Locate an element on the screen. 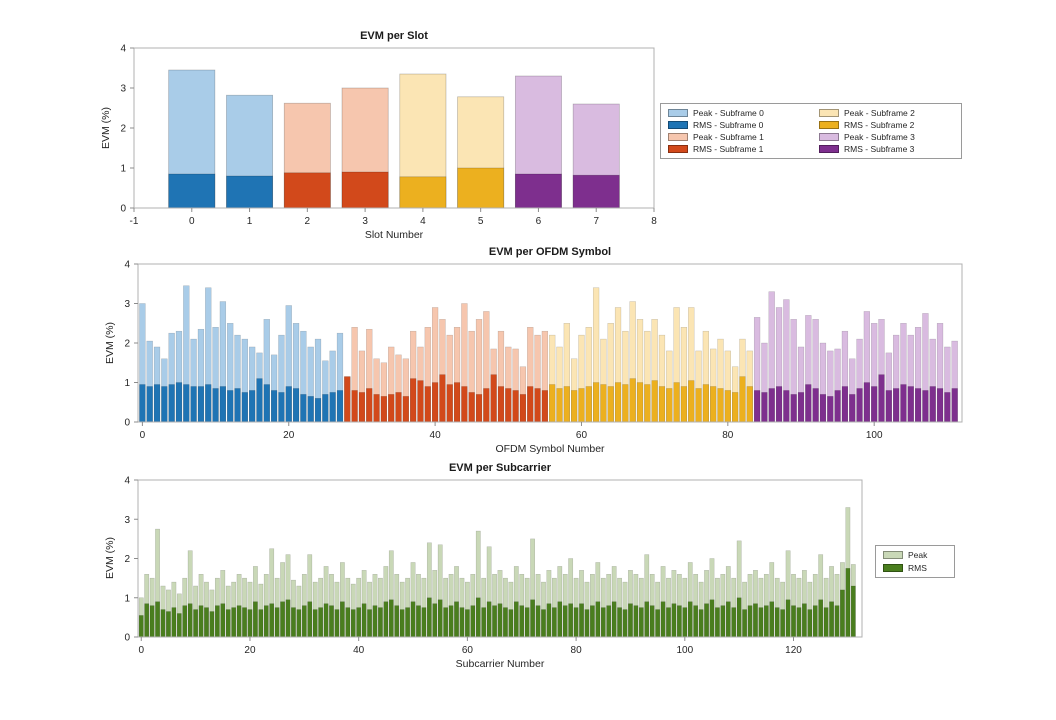 This screenshot has height=720, width=1056. slot-chart-title: EVM per Slot is located at coordinates (394, 36).